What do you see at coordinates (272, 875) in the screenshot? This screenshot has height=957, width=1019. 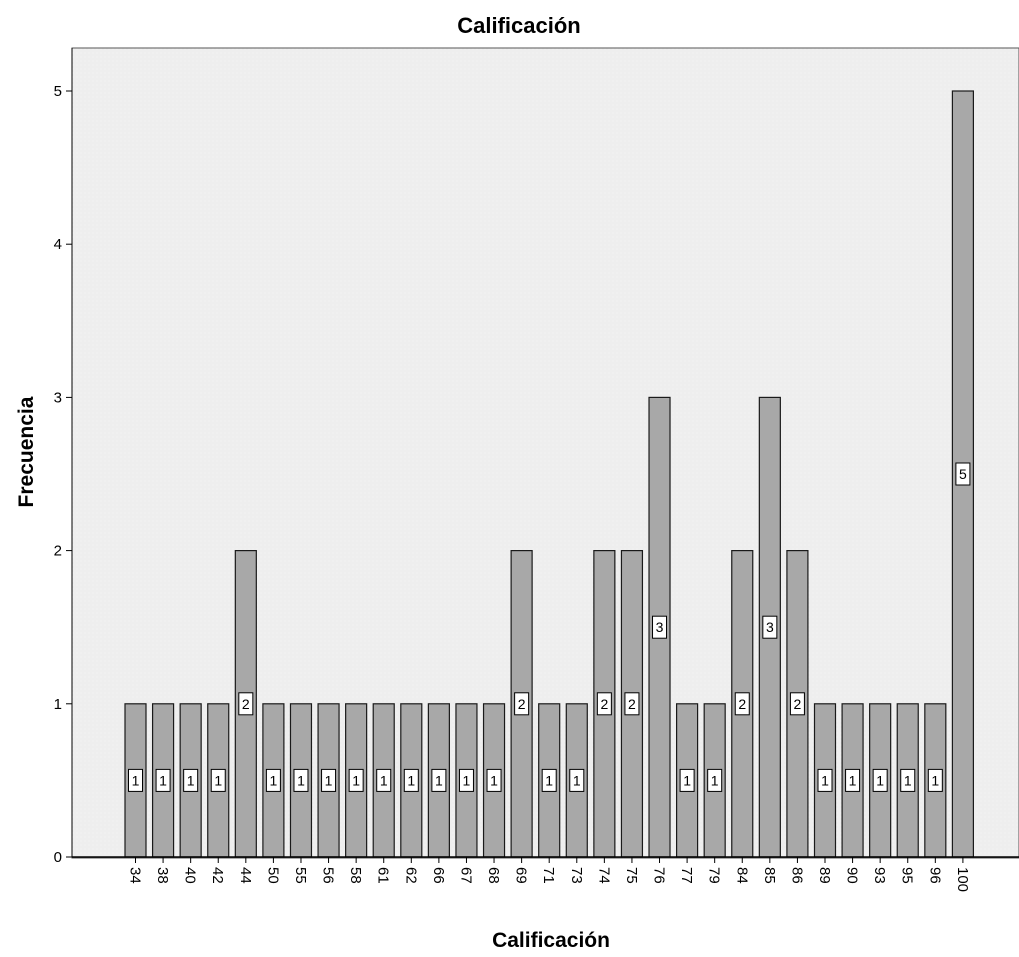 I see `x-tick-label: 50` at bounding box center [272, 875].